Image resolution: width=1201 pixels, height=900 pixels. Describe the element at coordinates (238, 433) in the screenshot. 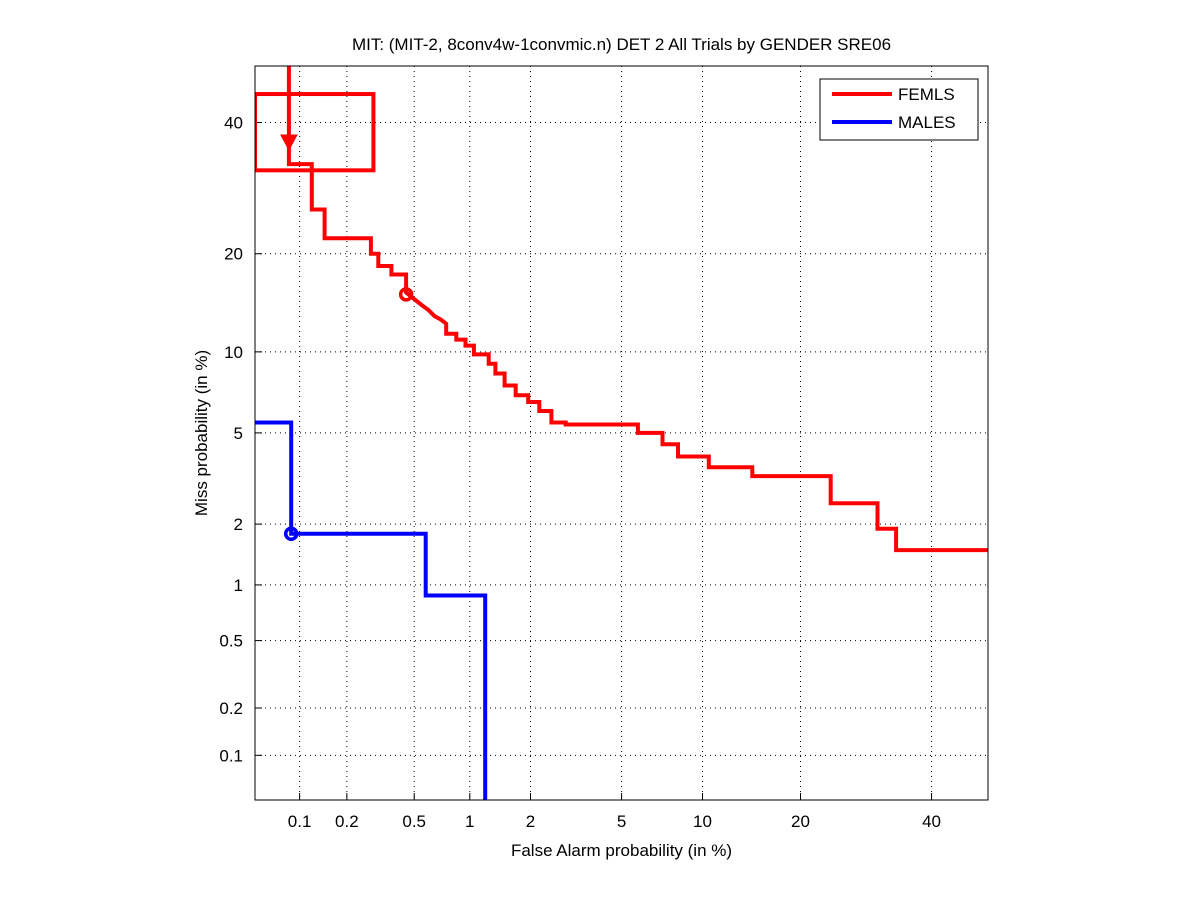

I see `y-tick-label: 5` at that location.